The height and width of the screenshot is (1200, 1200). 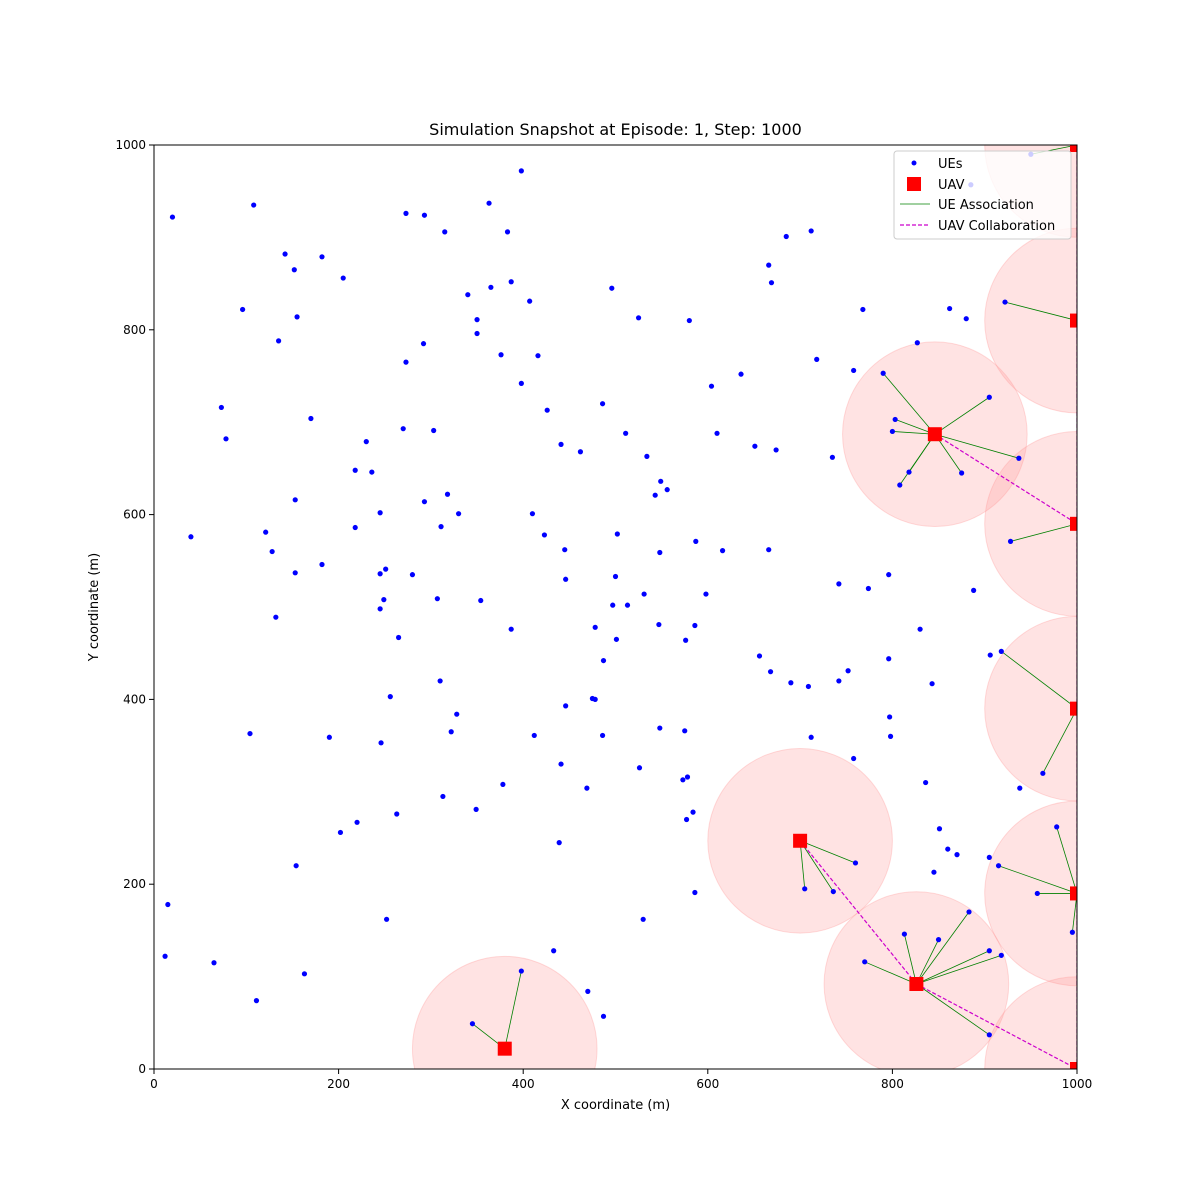 What do you see at coordinates (134, 330) in the screenshot?
I see `y-tick-label: 800` at bounding box center [134, 330].